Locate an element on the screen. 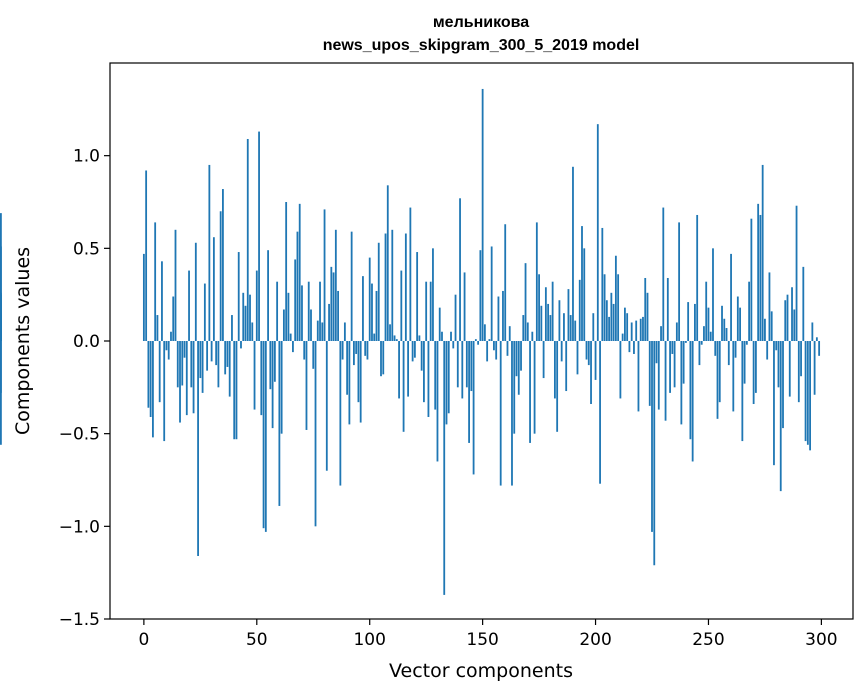 Image resolution: width=867 pixels, height=700 pixels. x-tick-label: 100 is located at coordinates (369, 640).